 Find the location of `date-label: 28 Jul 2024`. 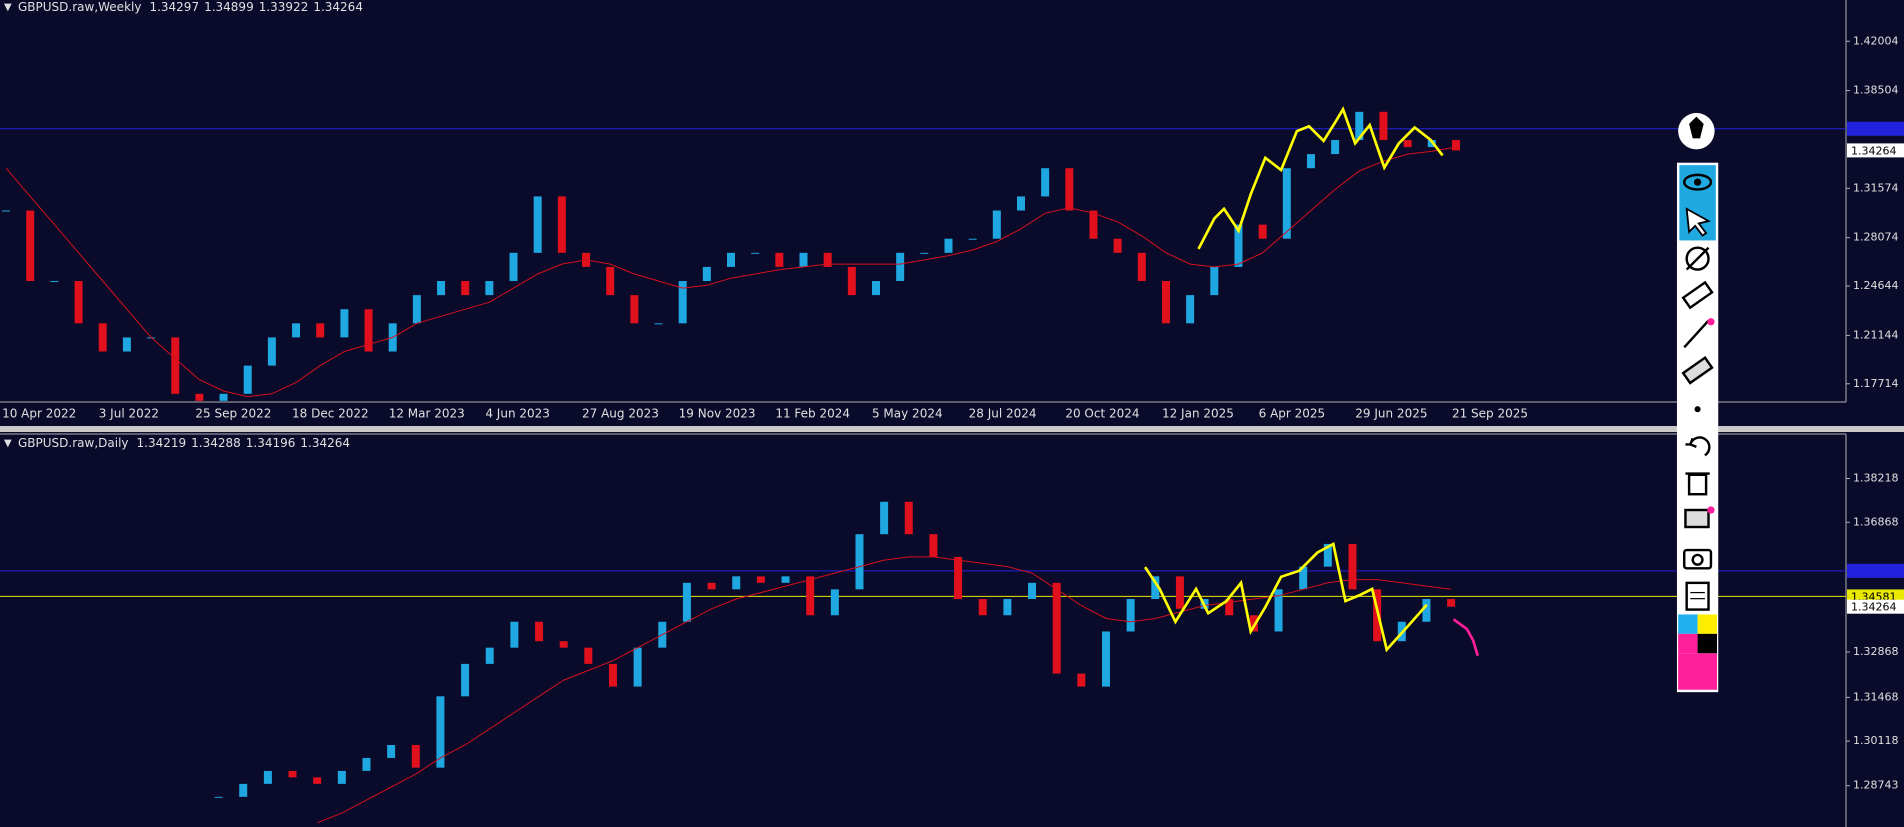

date-label: 28 Jul 2024 is located at coordinates (1003, 414).